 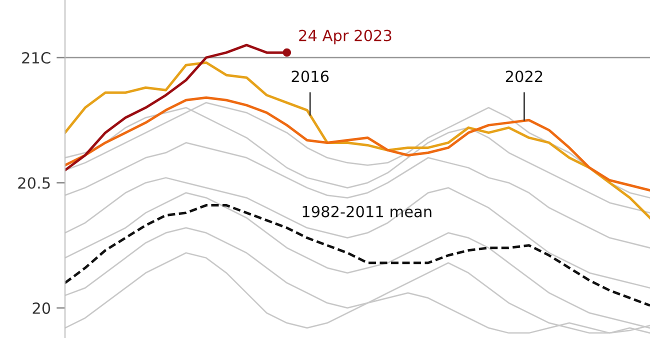 What do you see at coordinates (41, 308) in the screenshot?
I see `y-tick-label: 20` at bounding box center [41, 308].